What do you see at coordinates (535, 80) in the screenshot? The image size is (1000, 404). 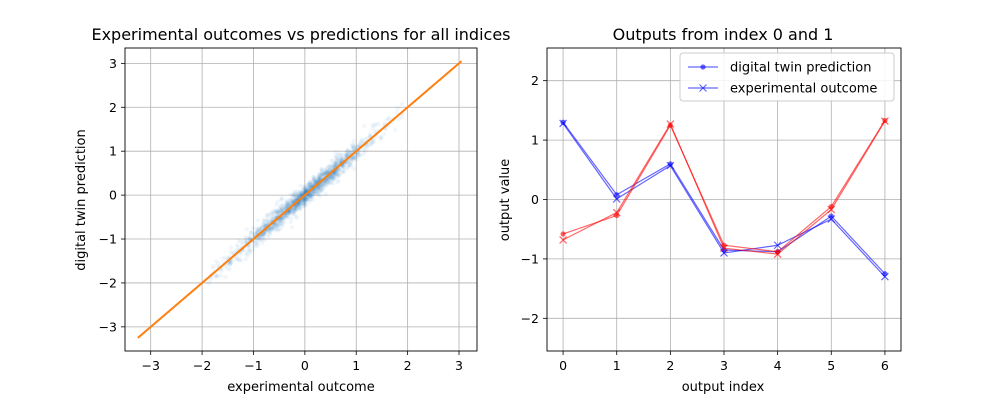 I see `line-ytick-label: 2` at bounding box center [535, 80].